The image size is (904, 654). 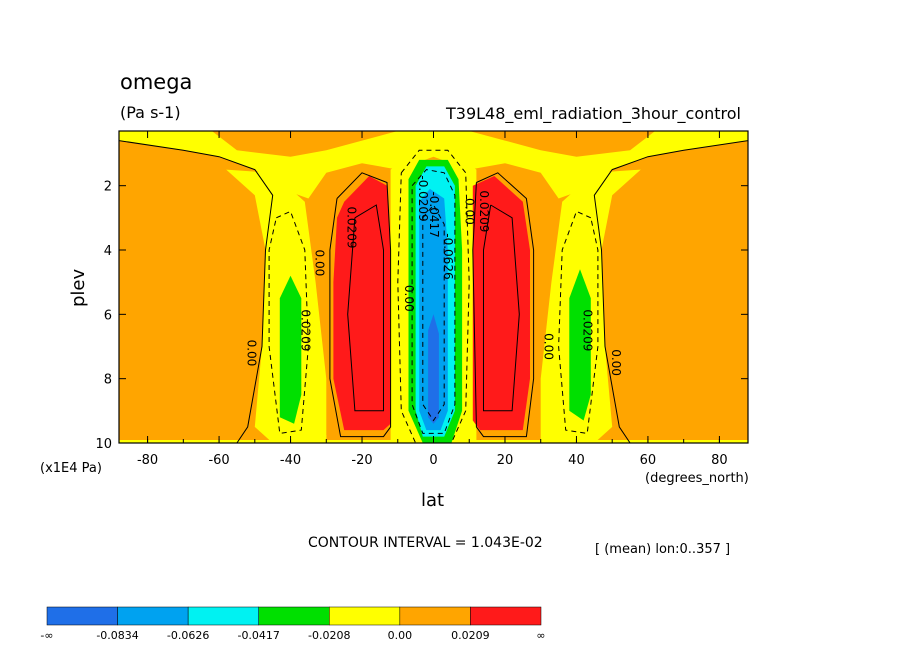 What do you see at coordinates (400, 635) in the screenshot?
I see `colorbar-label: 0.00` at bounding box center [400, 635].